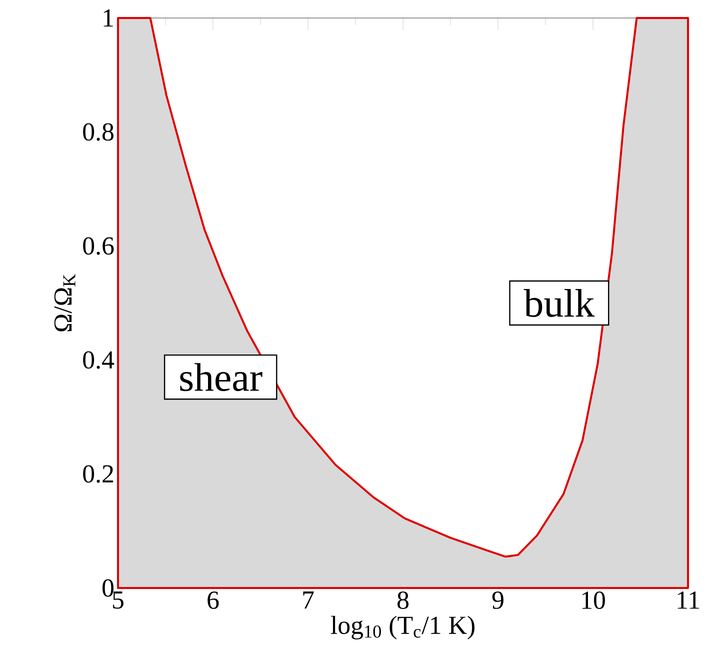 The width and height of the screenshot is (708, 668). What do you see at coordinates (308, 600) in the screenshot?
I see `x-tick-label: 7` at bounding box center [308, 600].